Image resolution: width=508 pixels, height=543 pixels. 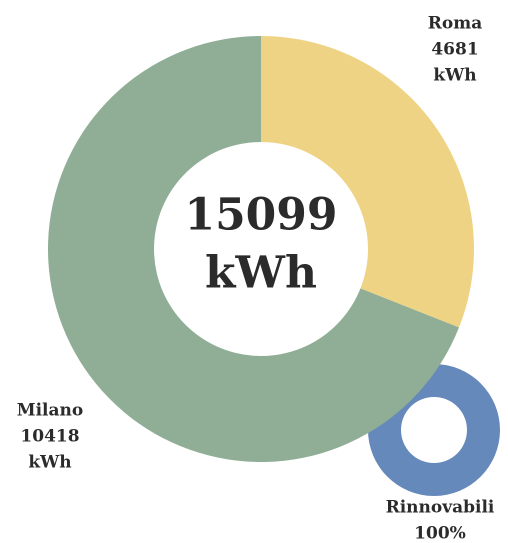 What do you see at coordinates (260, 215) in the screenshot?
I see `total-value: 15099` at bounding box center [260, 215].